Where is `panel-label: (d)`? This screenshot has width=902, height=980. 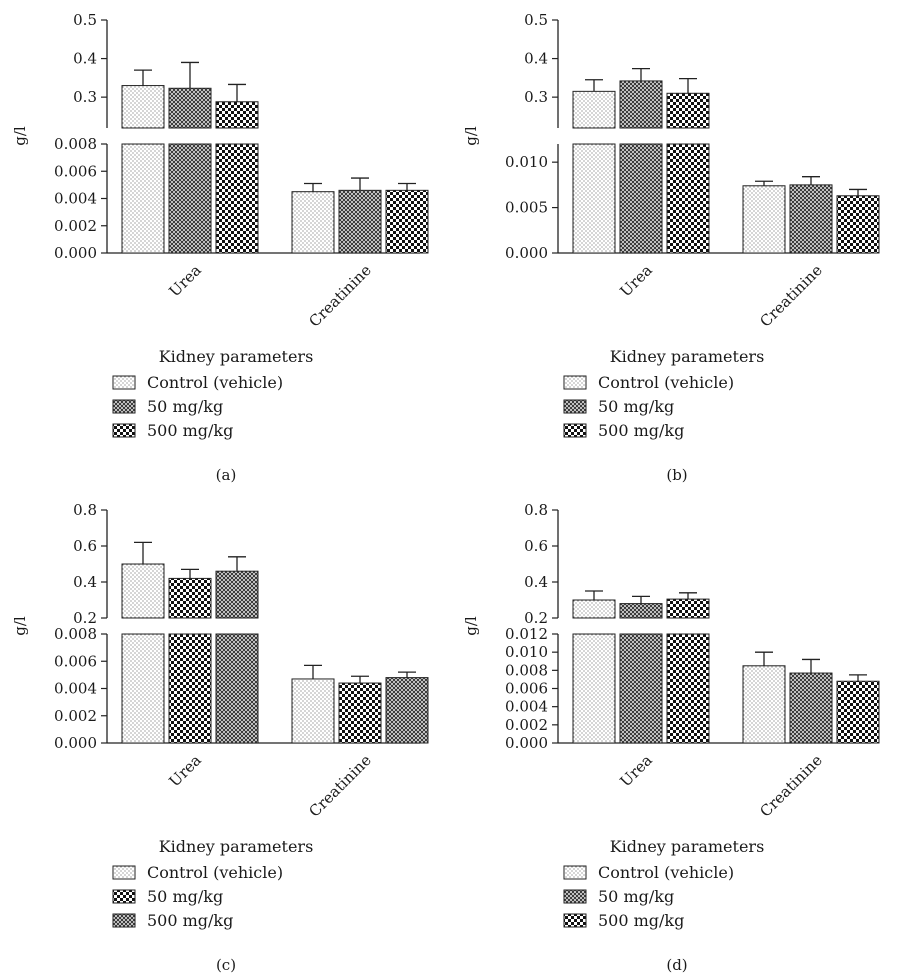 panel-label: (d) is located at coordinates (676, 965).